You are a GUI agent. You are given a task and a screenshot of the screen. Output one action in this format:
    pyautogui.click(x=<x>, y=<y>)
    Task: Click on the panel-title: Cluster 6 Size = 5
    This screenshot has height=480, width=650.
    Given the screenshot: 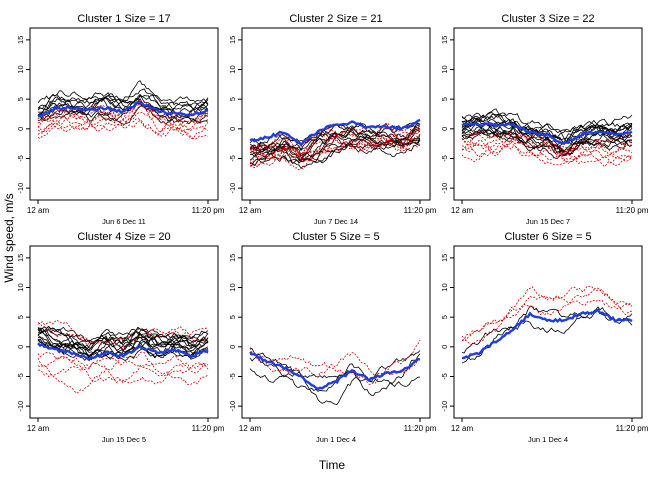 What is the action you would take?
    pyautogui.click(x=547, y=237)
    